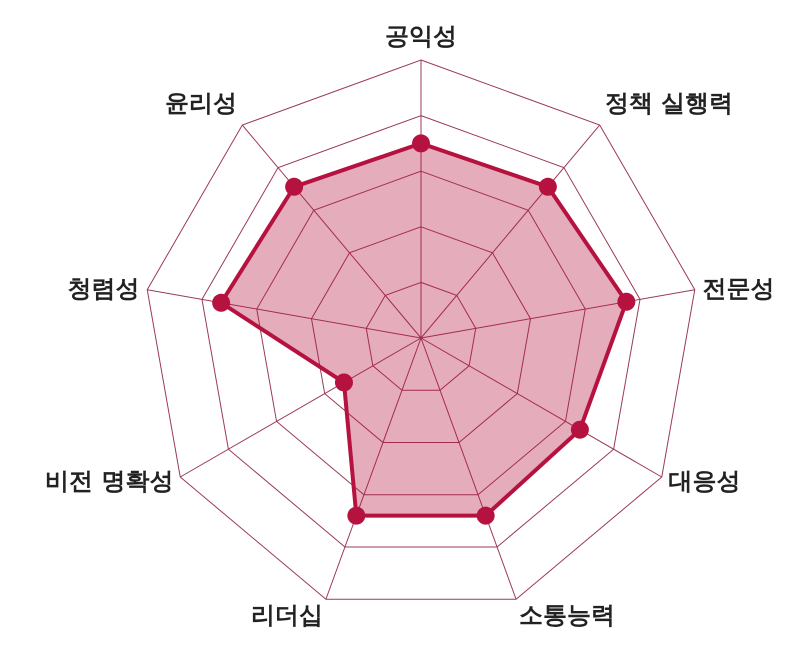 Image resolution: width=792 pixels, height=653 pixels. Describe the element at coordinates (287, 614) in the screenshot. I see `spoke-label: 리더십` at that location.